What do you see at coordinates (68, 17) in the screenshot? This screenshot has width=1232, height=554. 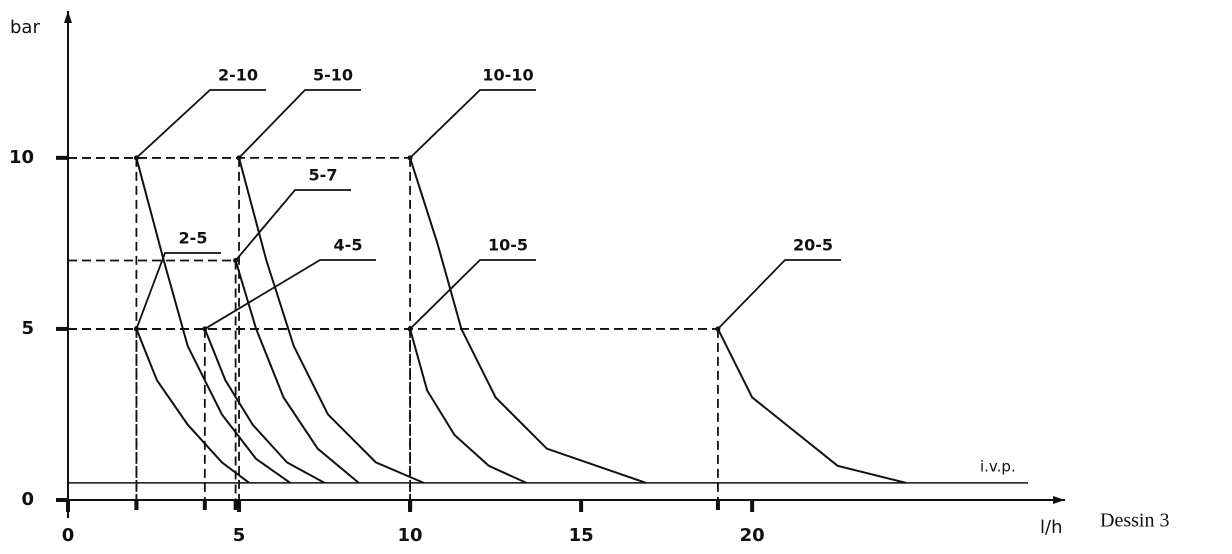 I see `y-axis-arrow` at bounding box center [68, 17].